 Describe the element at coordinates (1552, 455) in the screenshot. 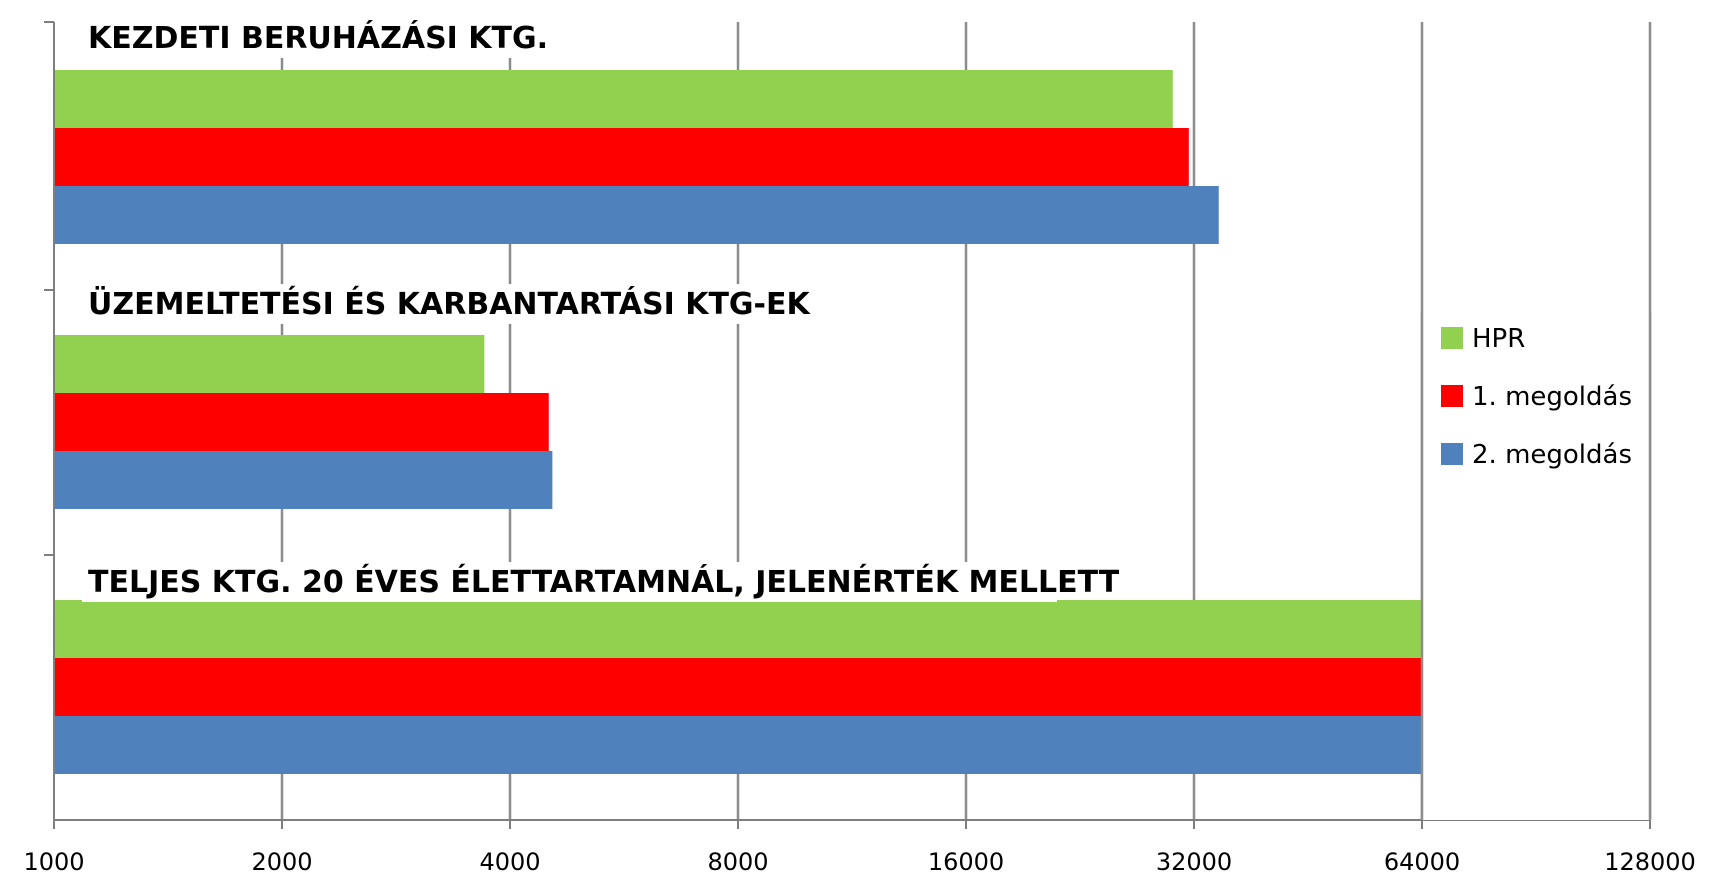

I see `legend-label: 2. megoldás` at that location.